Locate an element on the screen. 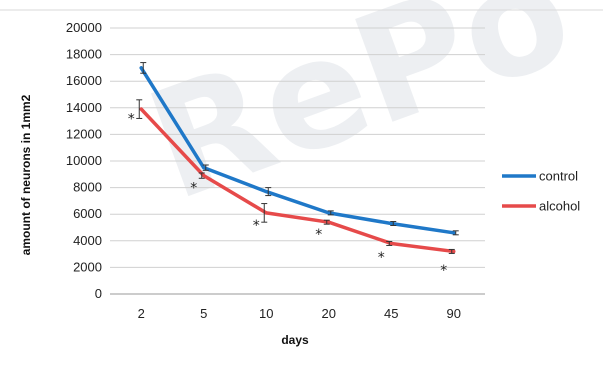 The image size is (603, 367). y-axis-title: amount of neurons in 1mm2 is located at coordinates (26, 174).